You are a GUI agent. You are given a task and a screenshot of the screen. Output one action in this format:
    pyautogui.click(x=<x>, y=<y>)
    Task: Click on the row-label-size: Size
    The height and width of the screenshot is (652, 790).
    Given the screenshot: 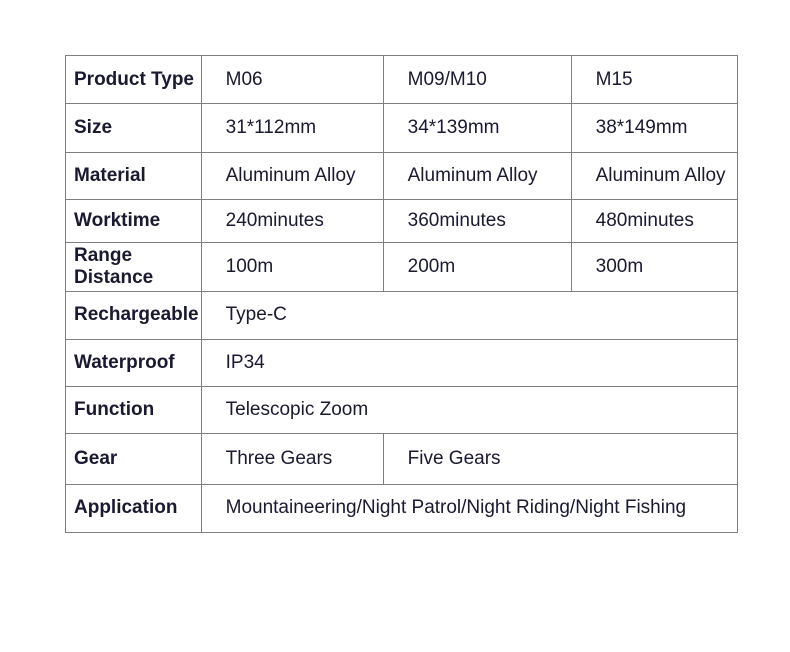 What is the action you would take?
    pyautogui.click(x=133, y=128)
    